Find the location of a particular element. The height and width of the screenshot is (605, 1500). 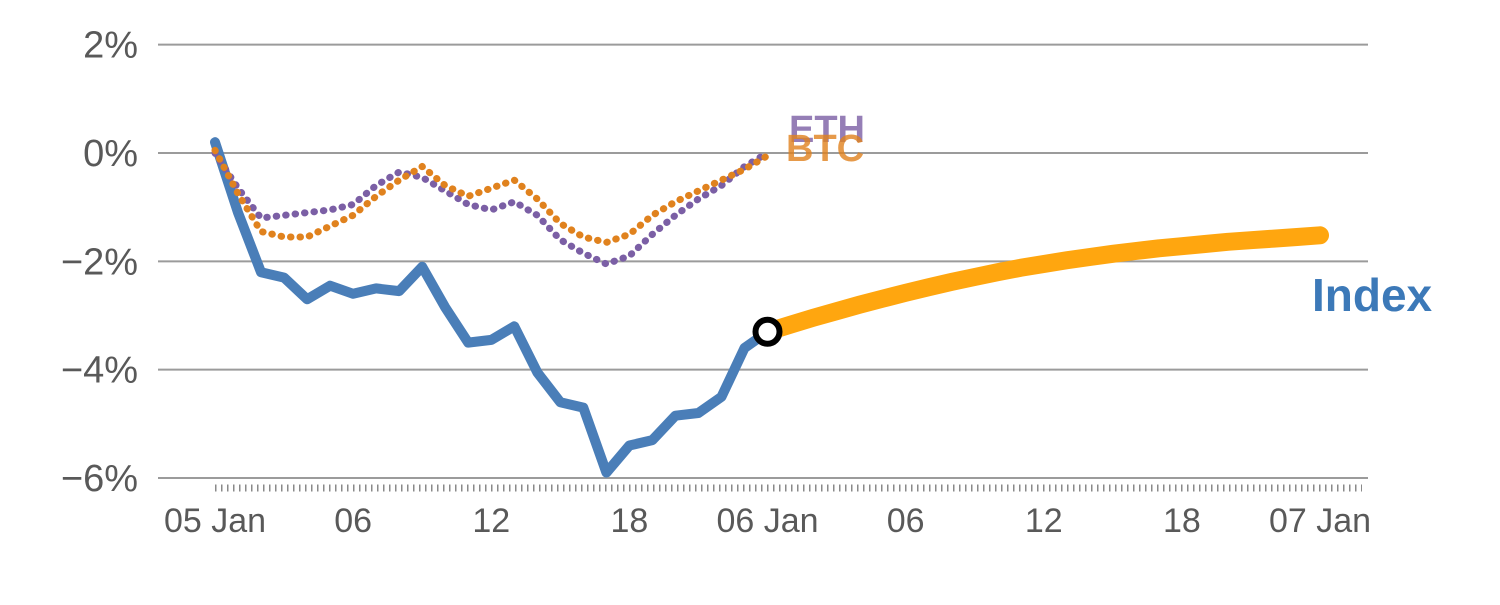

series-label-btc: BTC is located at coordinates (825, 149).